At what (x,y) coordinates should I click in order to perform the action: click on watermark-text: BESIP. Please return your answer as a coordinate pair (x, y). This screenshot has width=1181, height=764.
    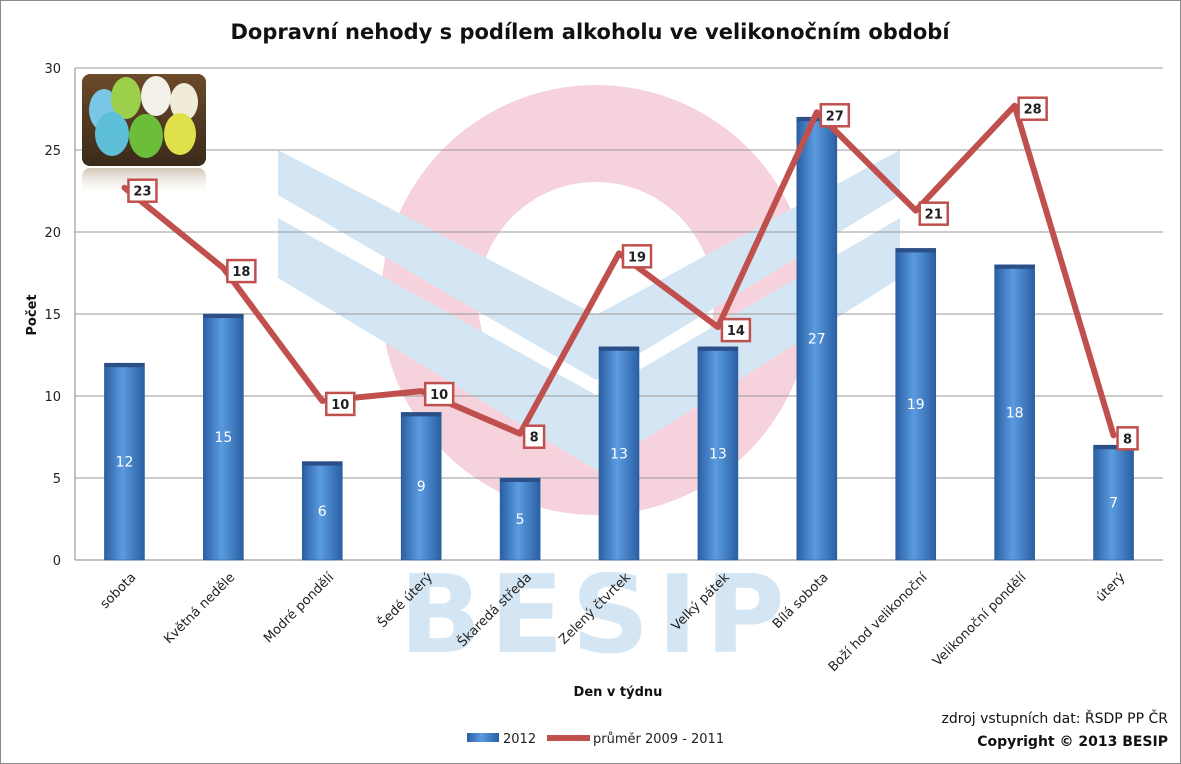
    Looking at the image, I should click on (595, 615).